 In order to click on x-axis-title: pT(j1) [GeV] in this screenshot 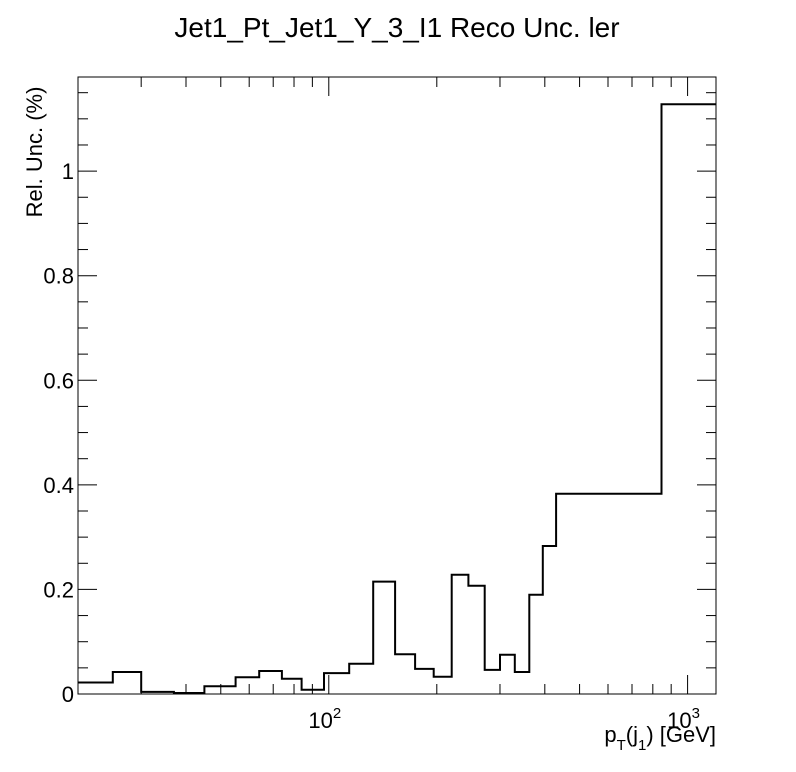, I will do `click(660, 738)`.